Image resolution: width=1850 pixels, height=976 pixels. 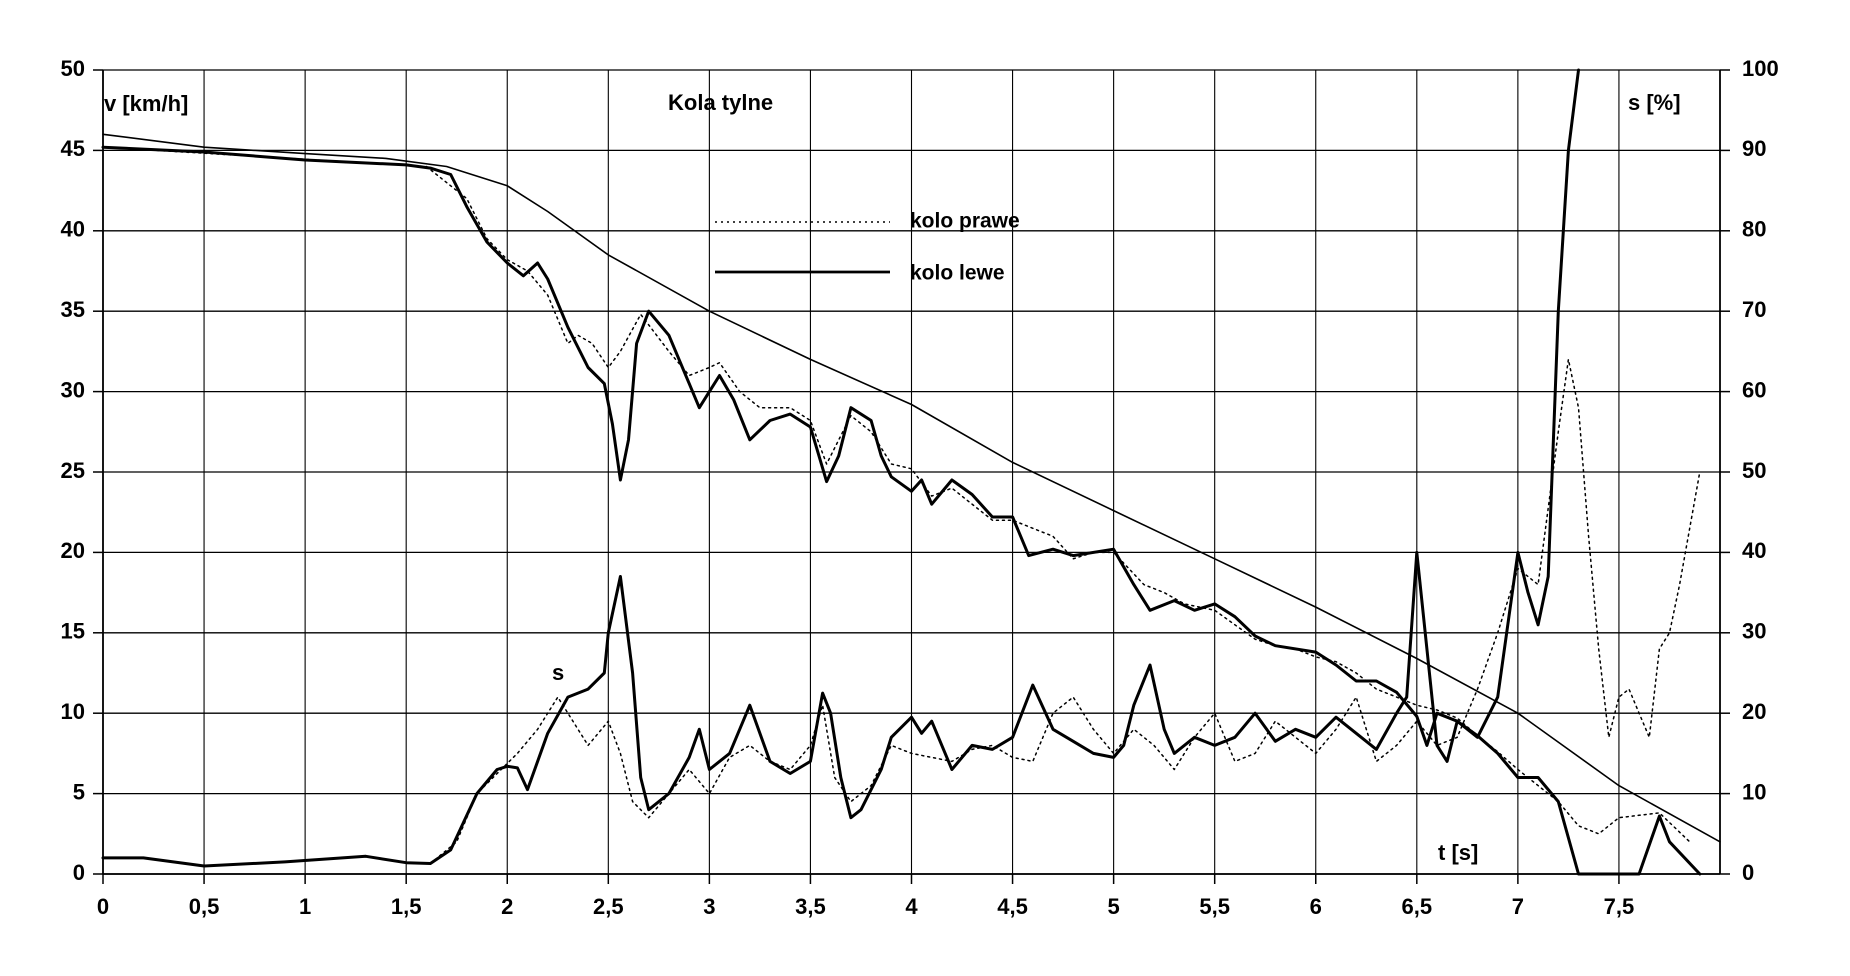 What do you see at coordinates (1754, 550) in the screenshot?
I see `y-tick-label-right: 40` at bounding box center [1754, 550].